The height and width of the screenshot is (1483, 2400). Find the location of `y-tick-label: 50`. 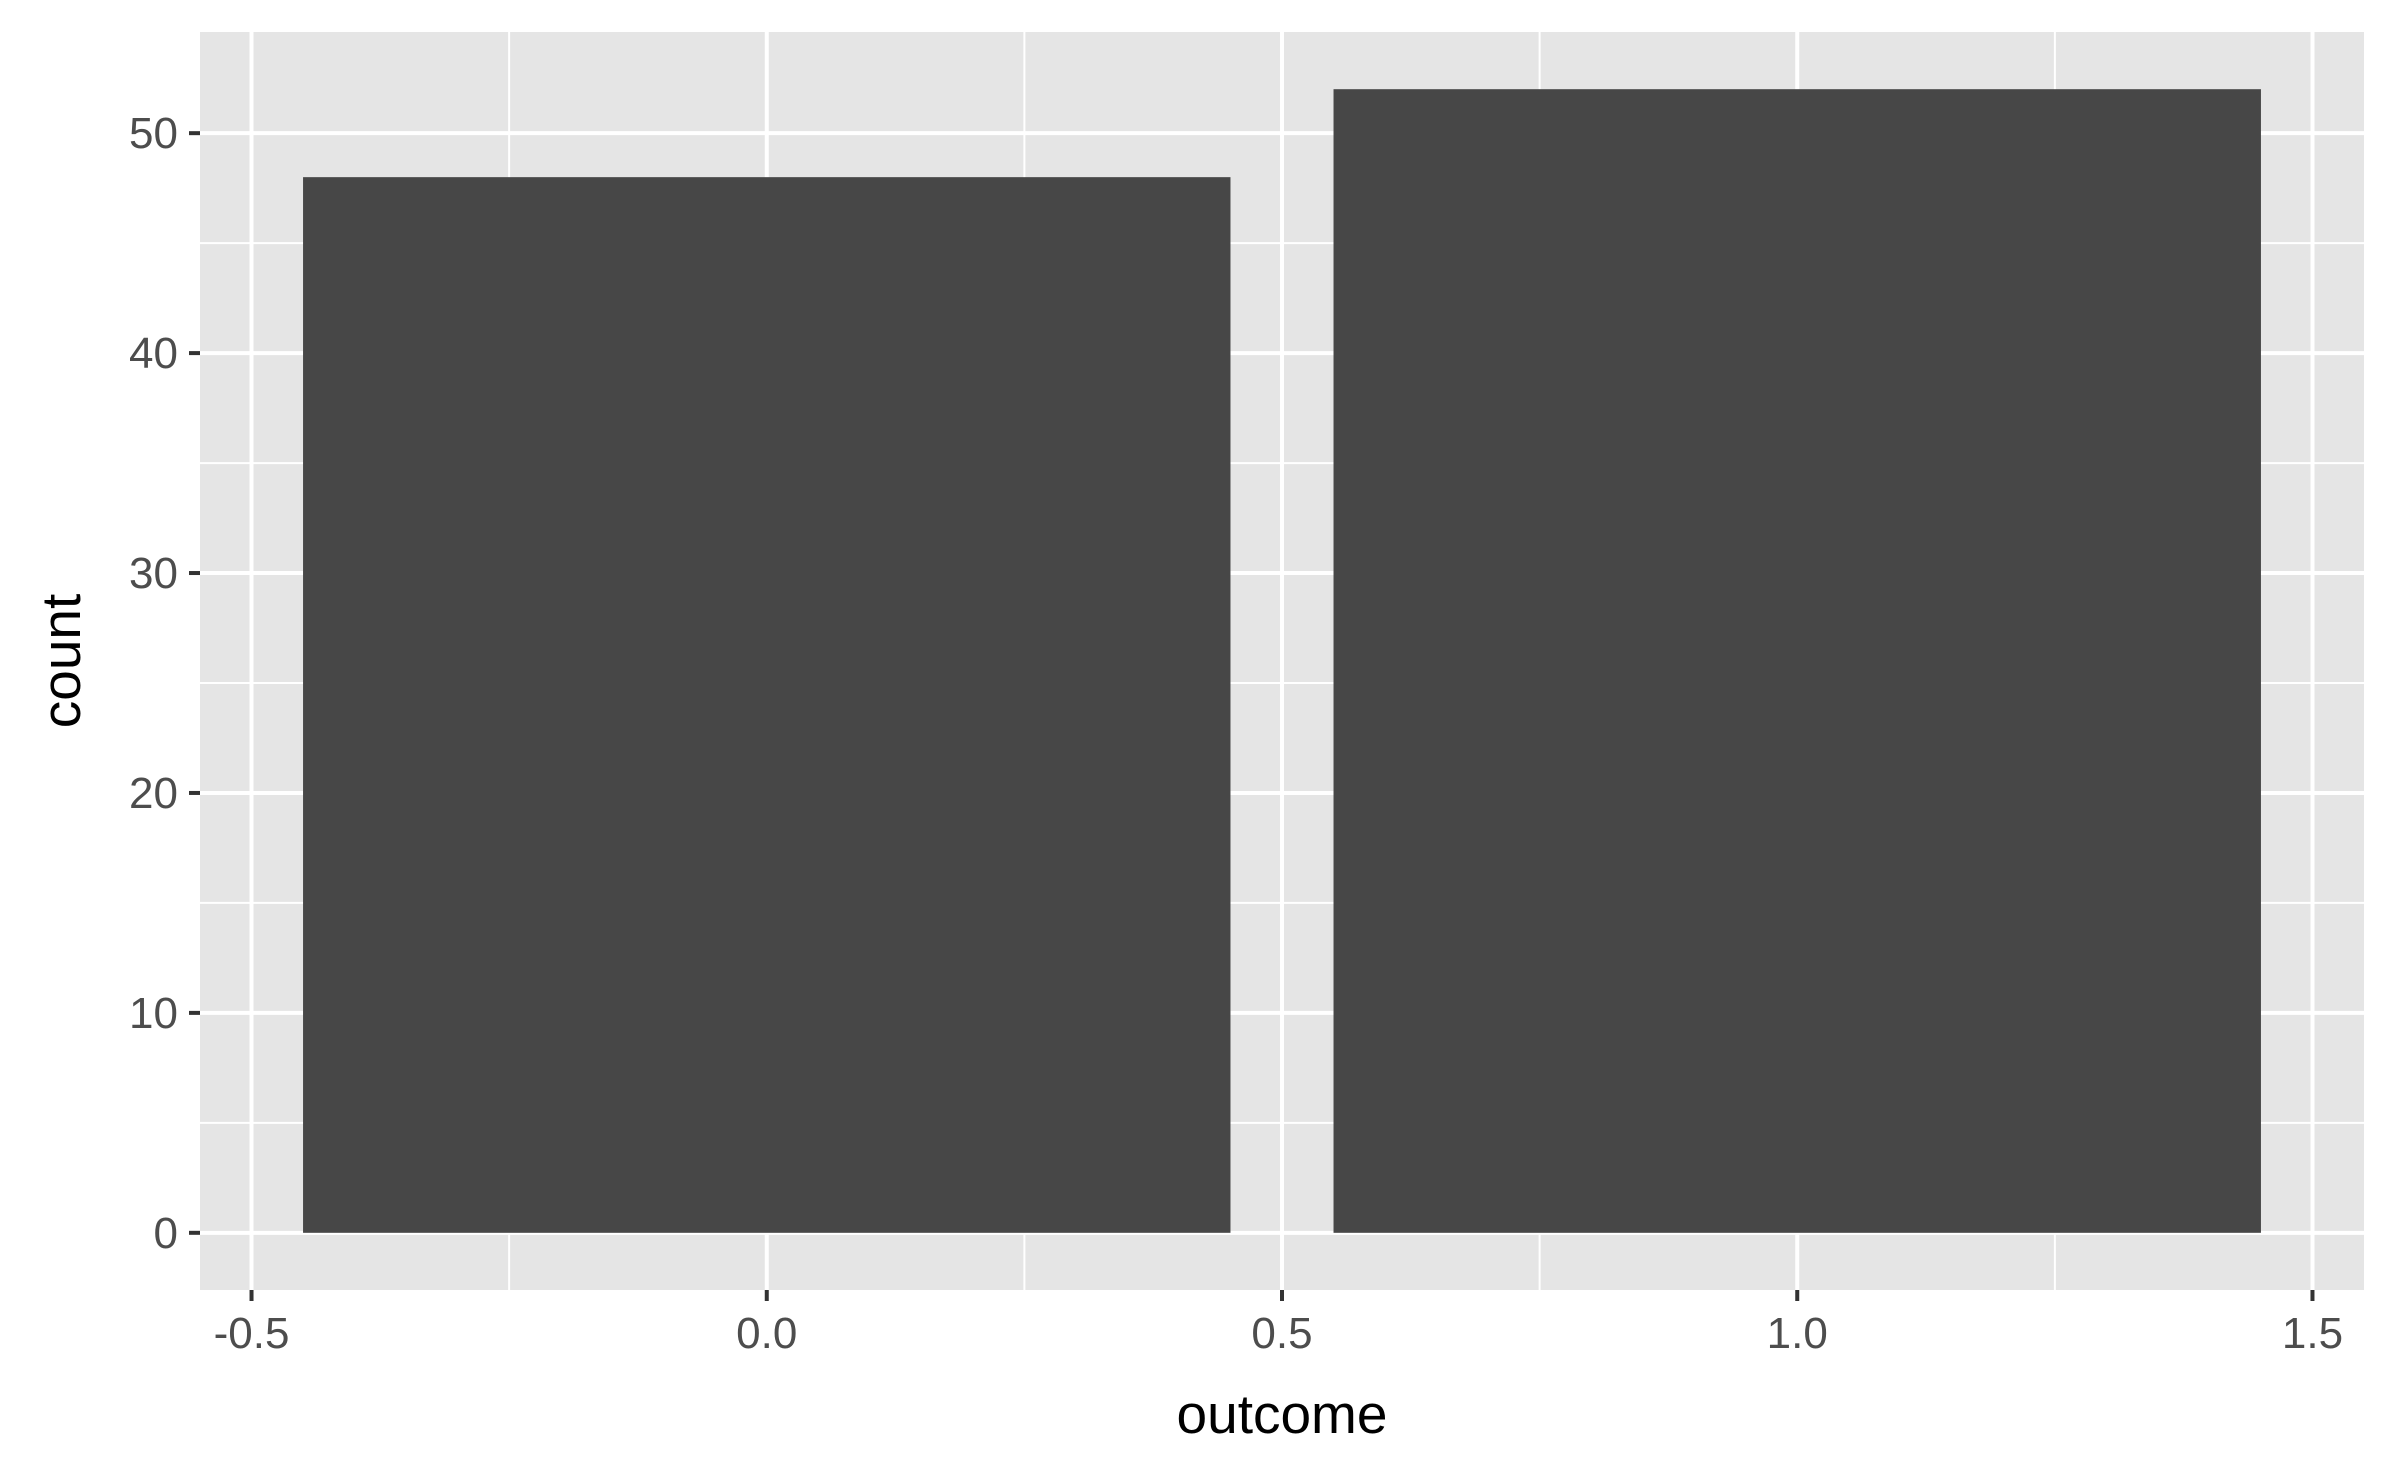

y-tick-label: 50 is located at coordinates (153, 133).